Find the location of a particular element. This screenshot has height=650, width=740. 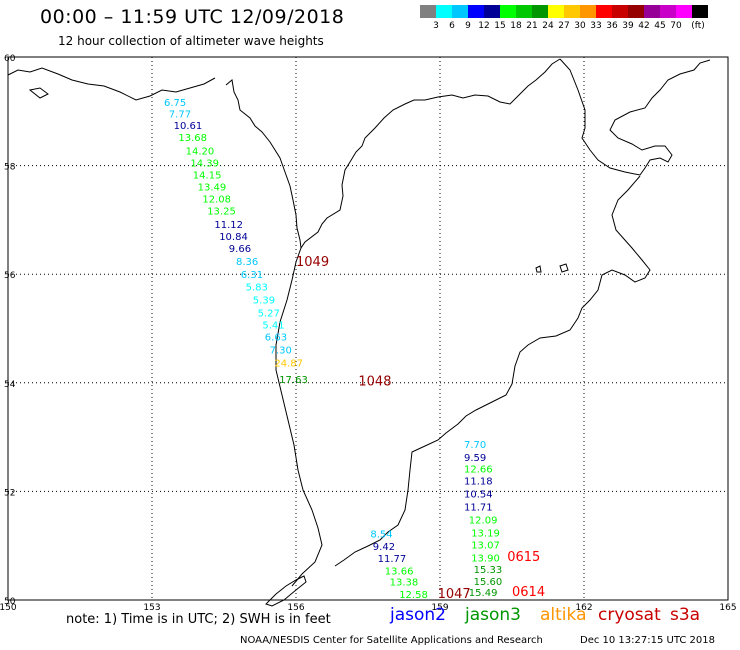

wave-height-label: 6.75 is located at coordinates (175, 103).